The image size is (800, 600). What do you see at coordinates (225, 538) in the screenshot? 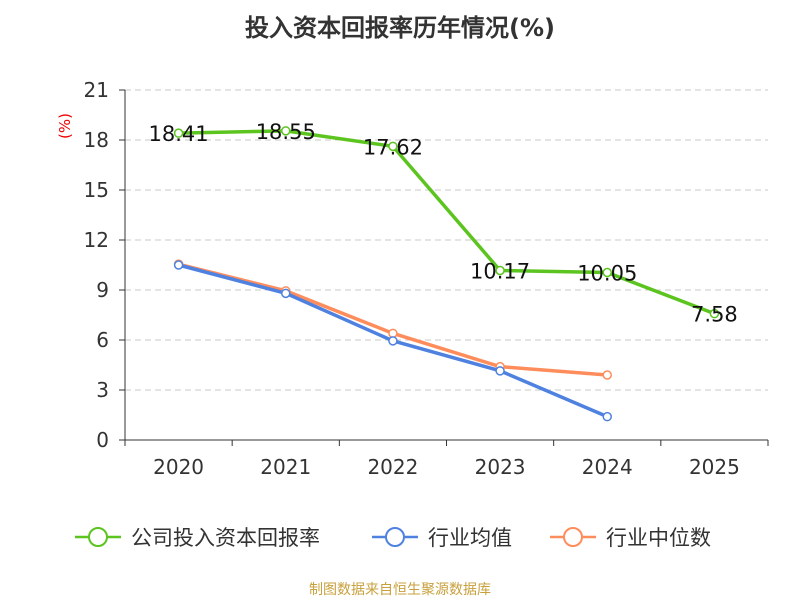
I see `legend-label: 公司投入资本回报率` at bounding box center [225, 538].